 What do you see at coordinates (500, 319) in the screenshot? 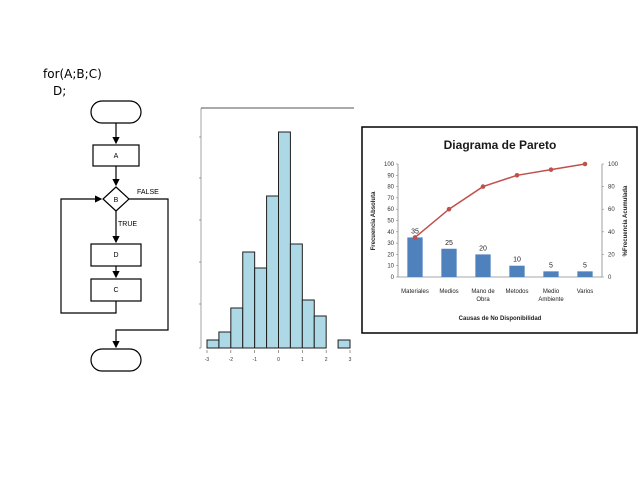
I see `pareto-x-axis-label: Causas de No Disponibilidad` at bounding box center [500, 319].